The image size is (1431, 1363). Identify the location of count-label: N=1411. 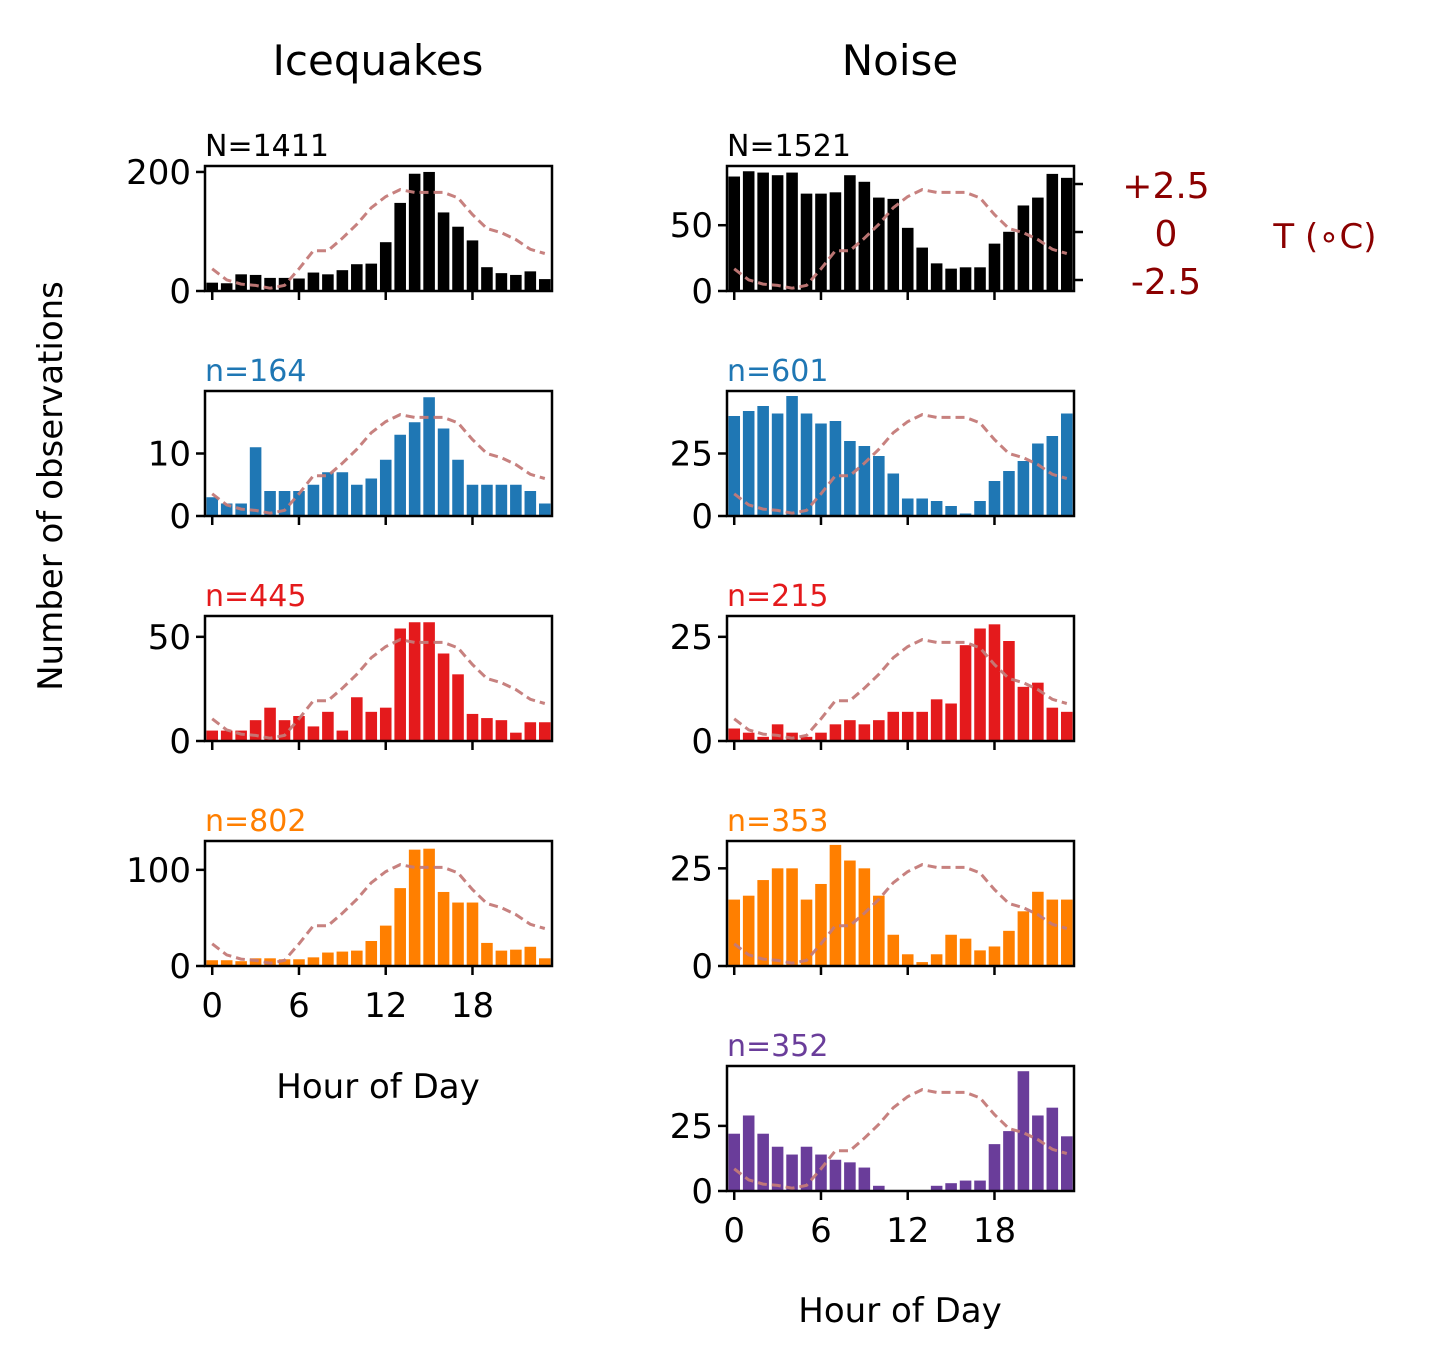
(267, 146).